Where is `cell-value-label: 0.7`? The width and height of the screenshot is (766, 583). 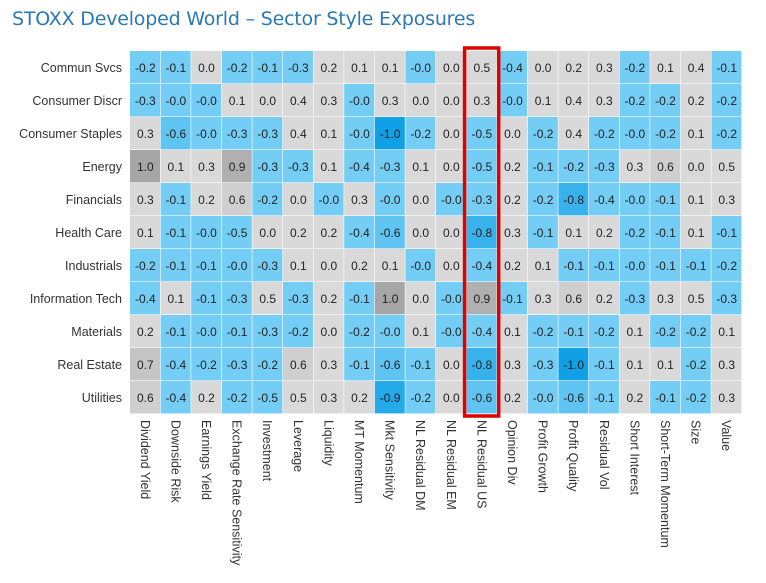
cell-value-label: 0.7 is located at coordinates (145, 365).